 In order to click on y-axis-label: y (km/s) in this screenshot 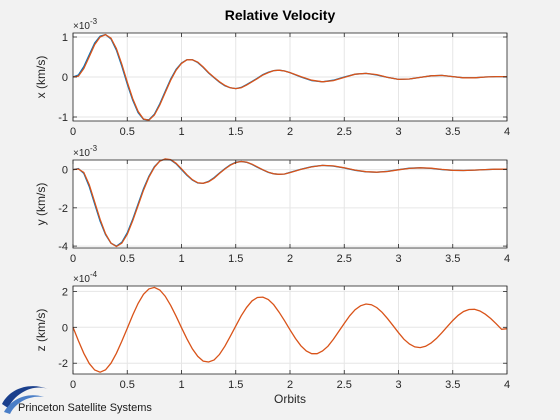, I will do `click(41, 204)`.